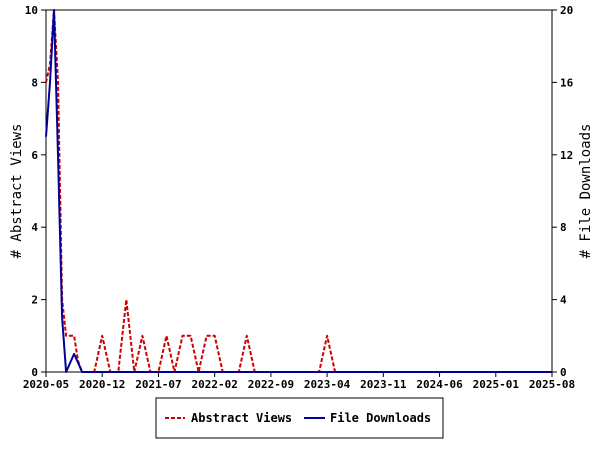  I want to click on y-right-tick-label: 4, so click(563, 300).